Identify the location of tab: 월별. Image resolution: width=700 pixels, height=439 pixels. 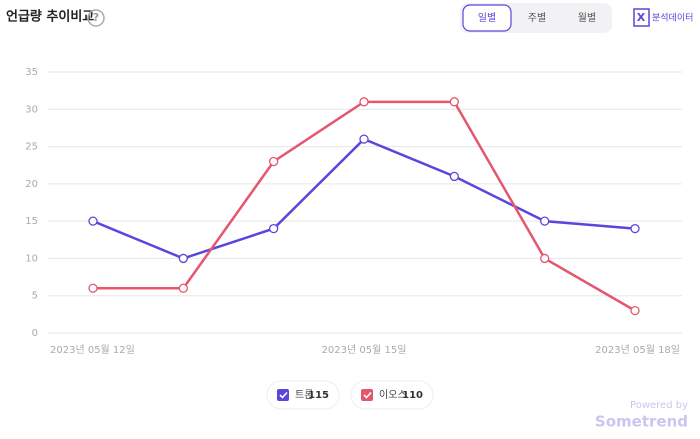
(587, 18).